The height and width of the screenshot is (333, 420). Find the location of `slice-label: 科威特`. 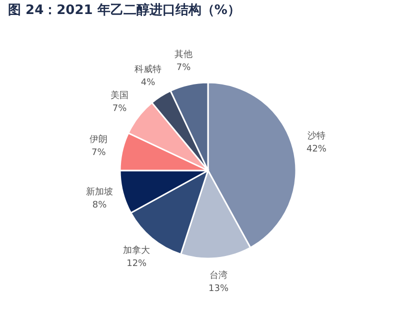

slice-label: 科威特 is located at coordinates (148, 69).